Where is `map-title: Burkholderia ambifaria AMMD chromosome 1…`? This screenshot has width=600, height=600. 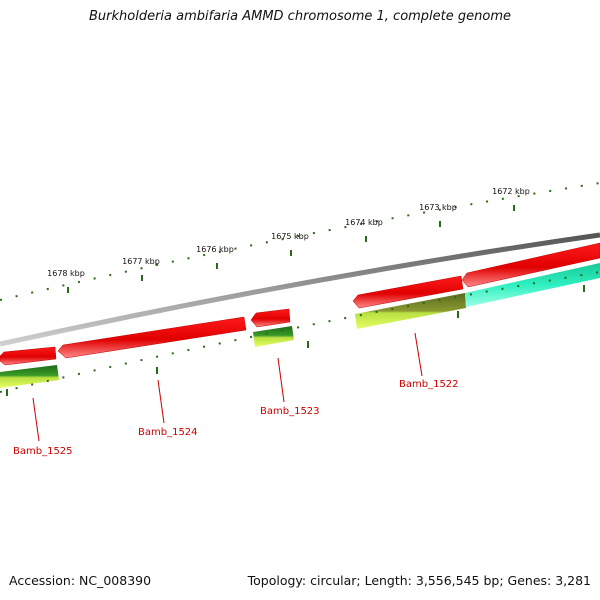
map-title: Burkholderia ambifaria AMMD chromosome 1… is located at coordinates (300, 16).